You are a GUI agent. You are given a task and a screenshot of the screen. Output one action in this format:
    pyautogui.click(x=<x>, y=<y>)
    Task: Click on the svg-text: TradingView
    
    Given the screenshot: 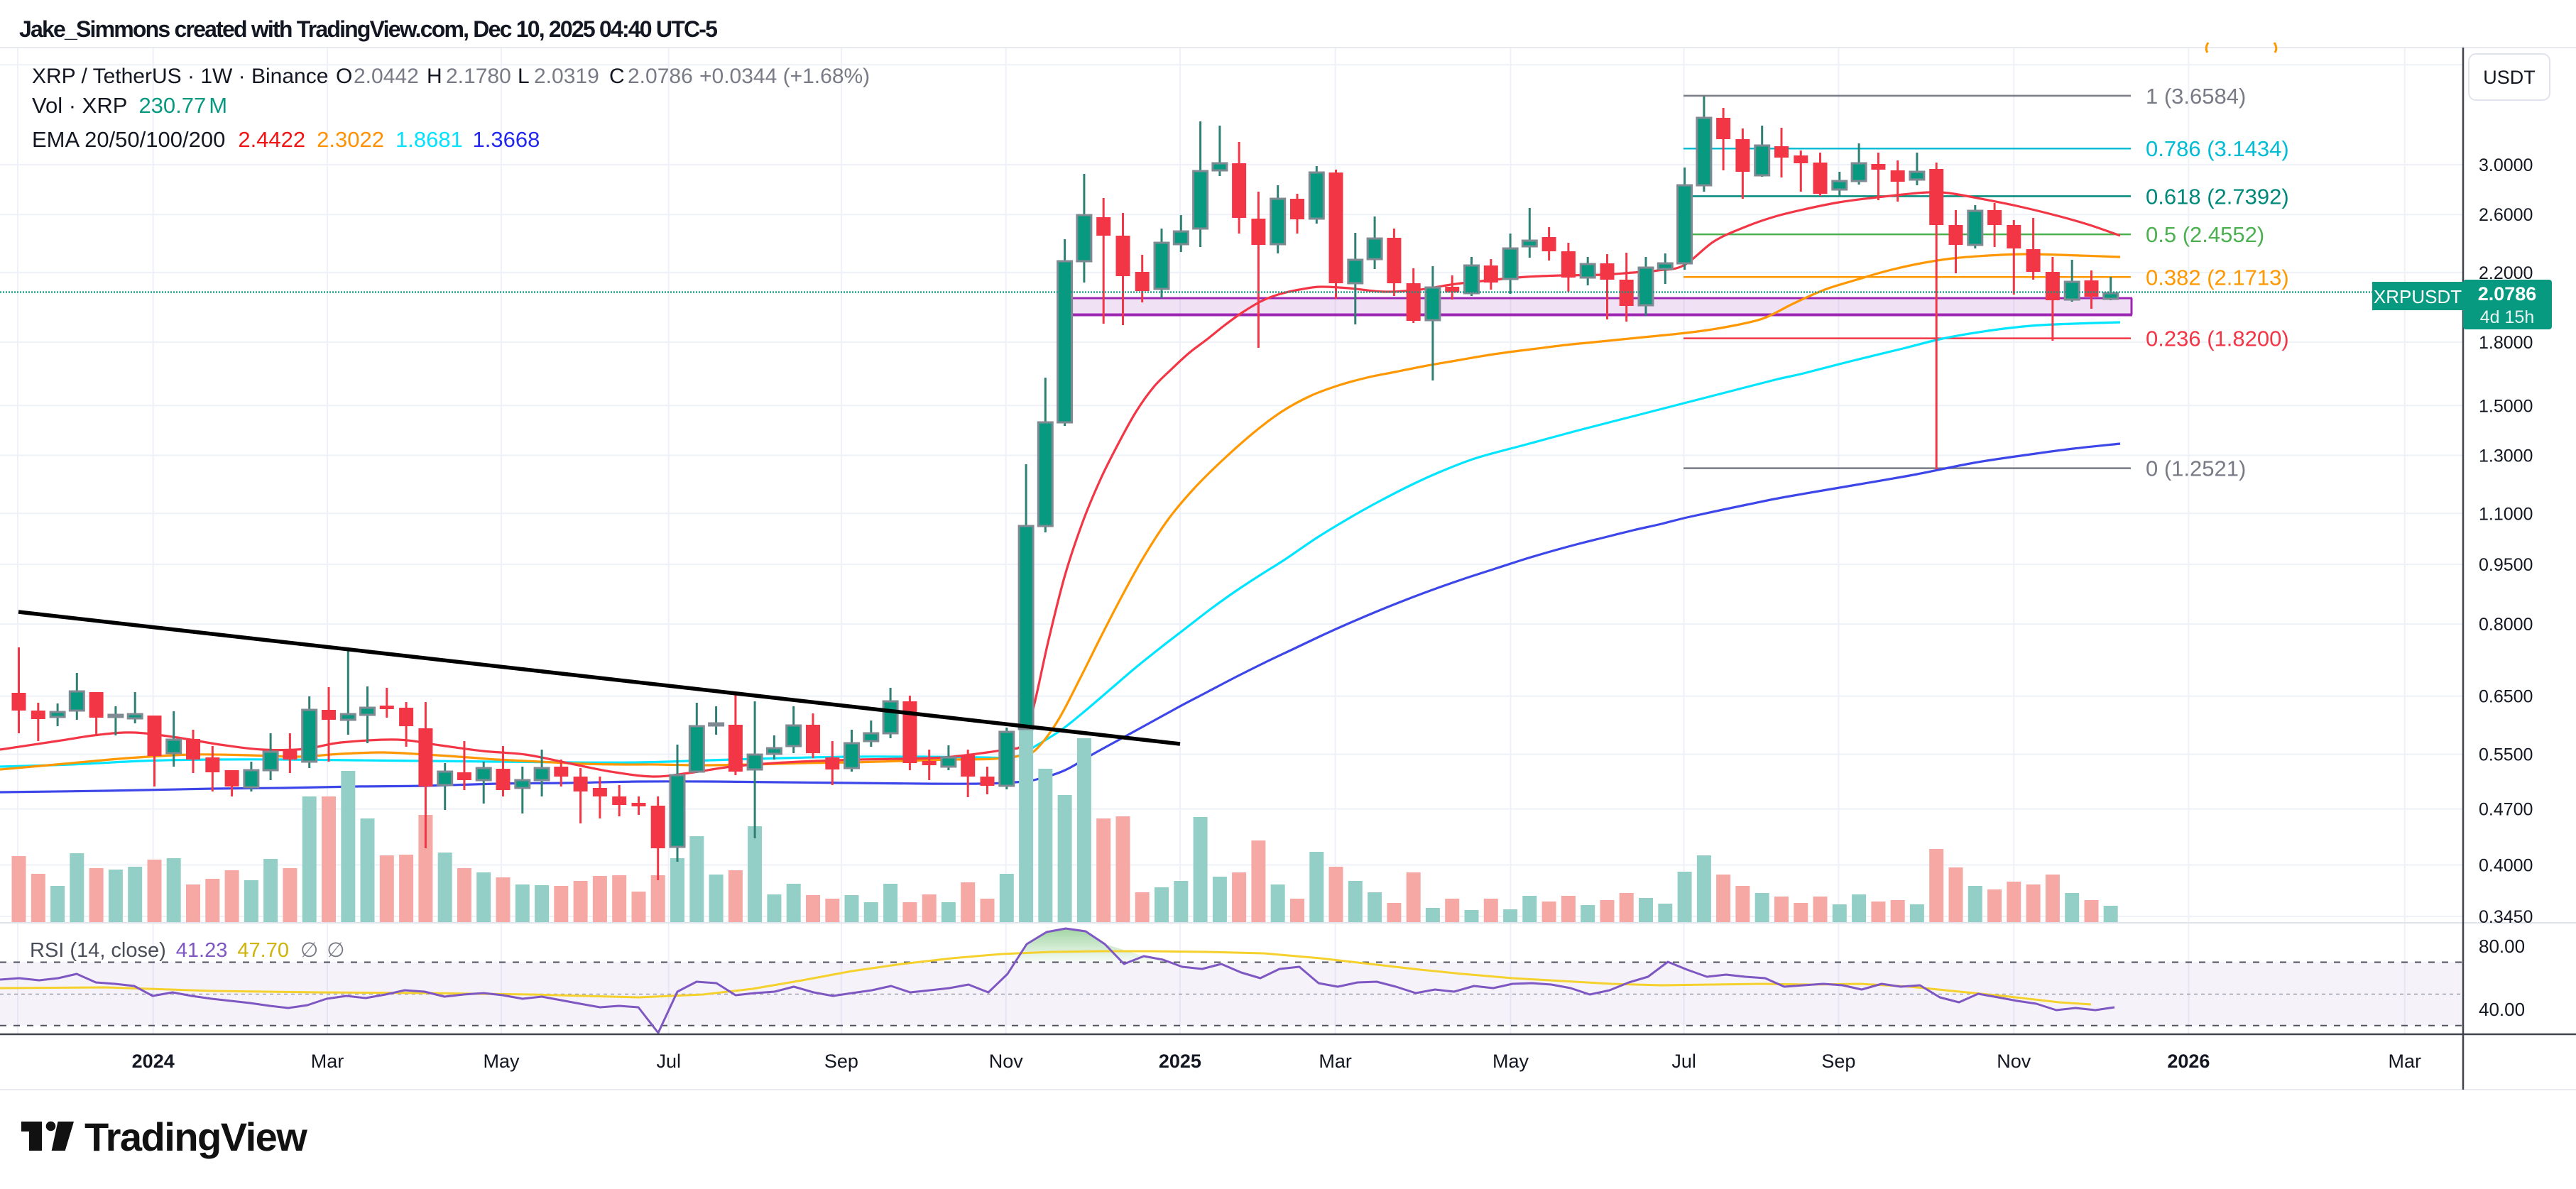 What is the action you would take?
    pyautogui.click(x=195, y=1137)
    